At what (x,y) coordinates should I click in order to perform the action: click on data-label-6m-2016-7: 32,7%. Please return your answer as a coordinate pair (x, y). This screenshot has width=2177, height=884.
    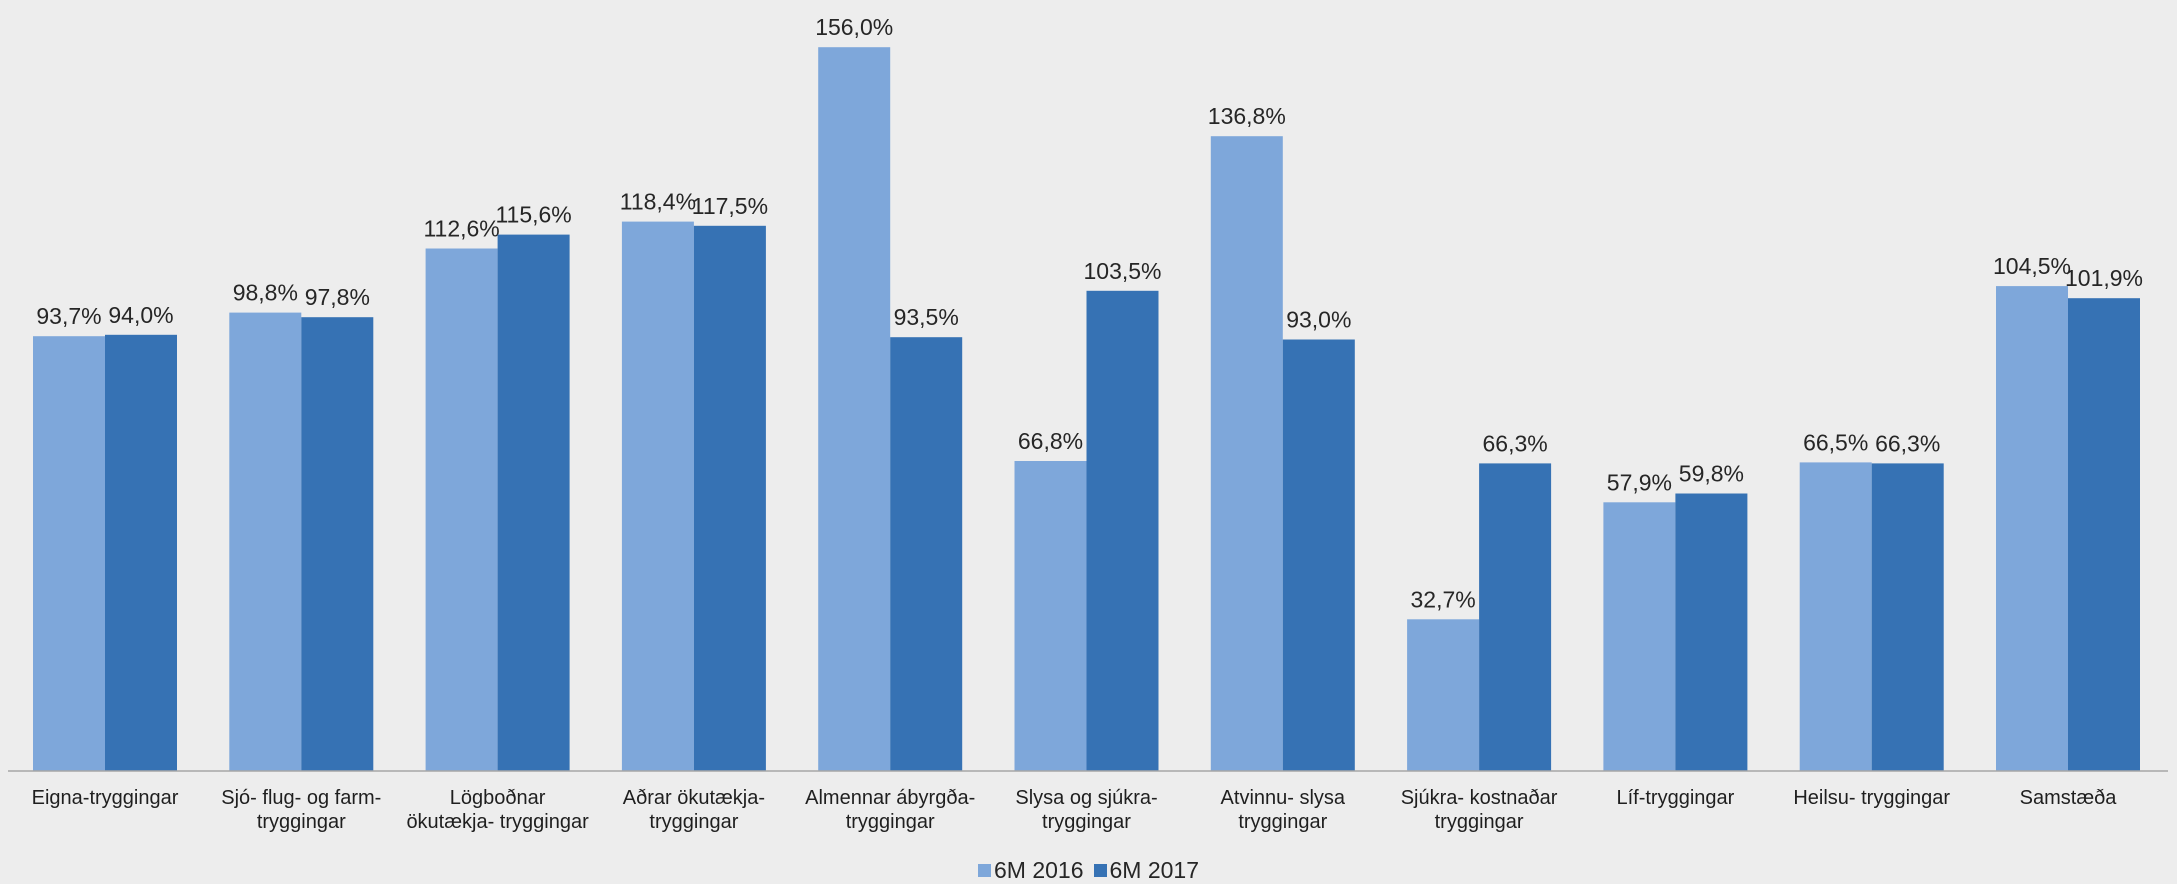
    Looking at the image, I should click on (1442, 599).